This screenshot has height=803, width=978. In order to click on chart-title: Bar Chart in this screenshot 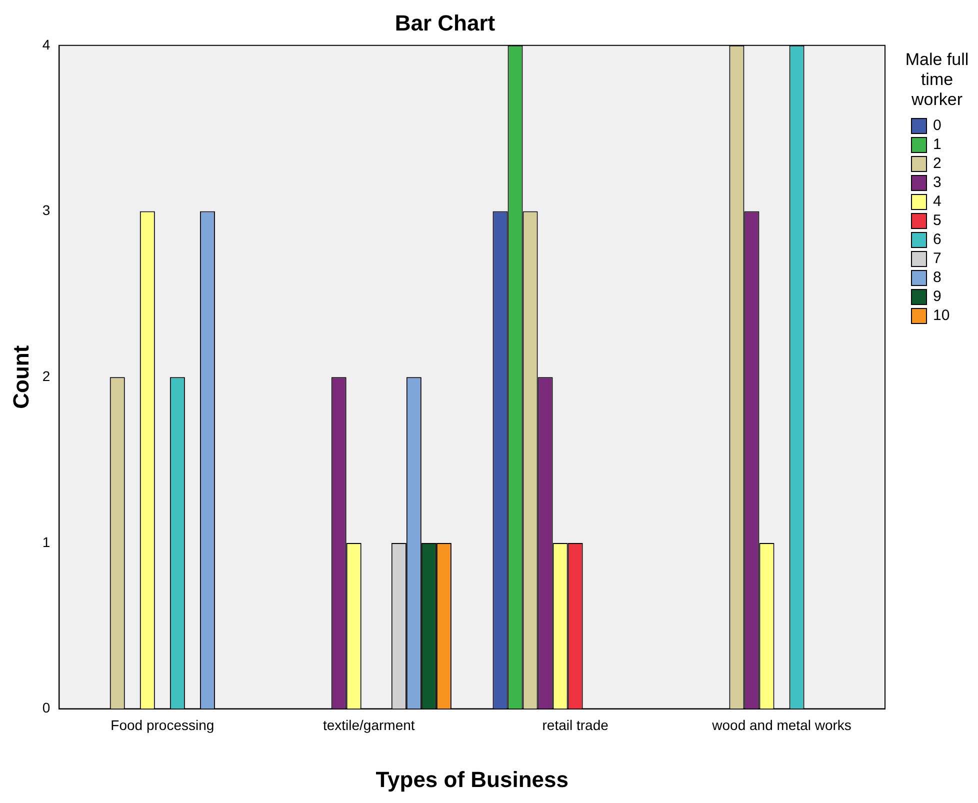, I will do `click(445, 23)`.